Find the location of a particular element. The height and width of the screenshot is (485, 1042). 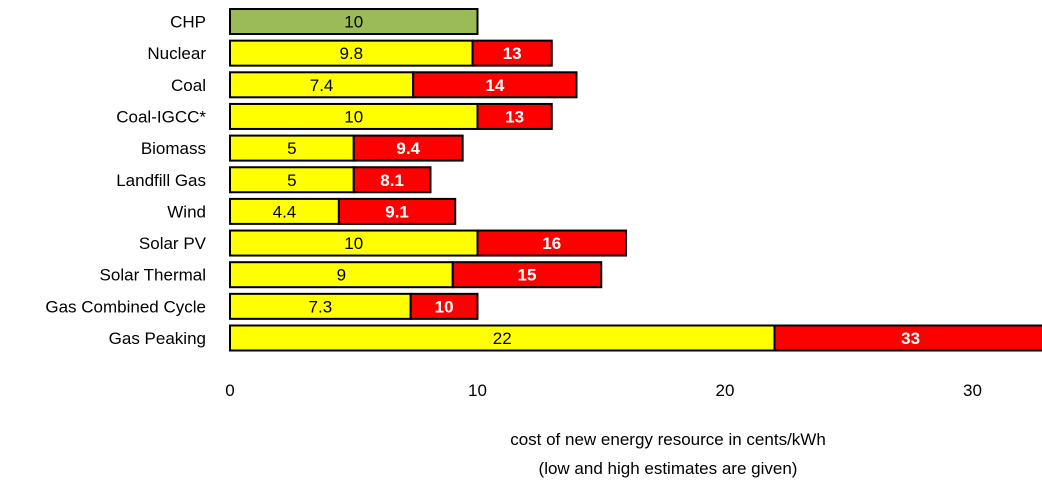

data-label-low-biomass: 5 is located at coordinates (291, 148).